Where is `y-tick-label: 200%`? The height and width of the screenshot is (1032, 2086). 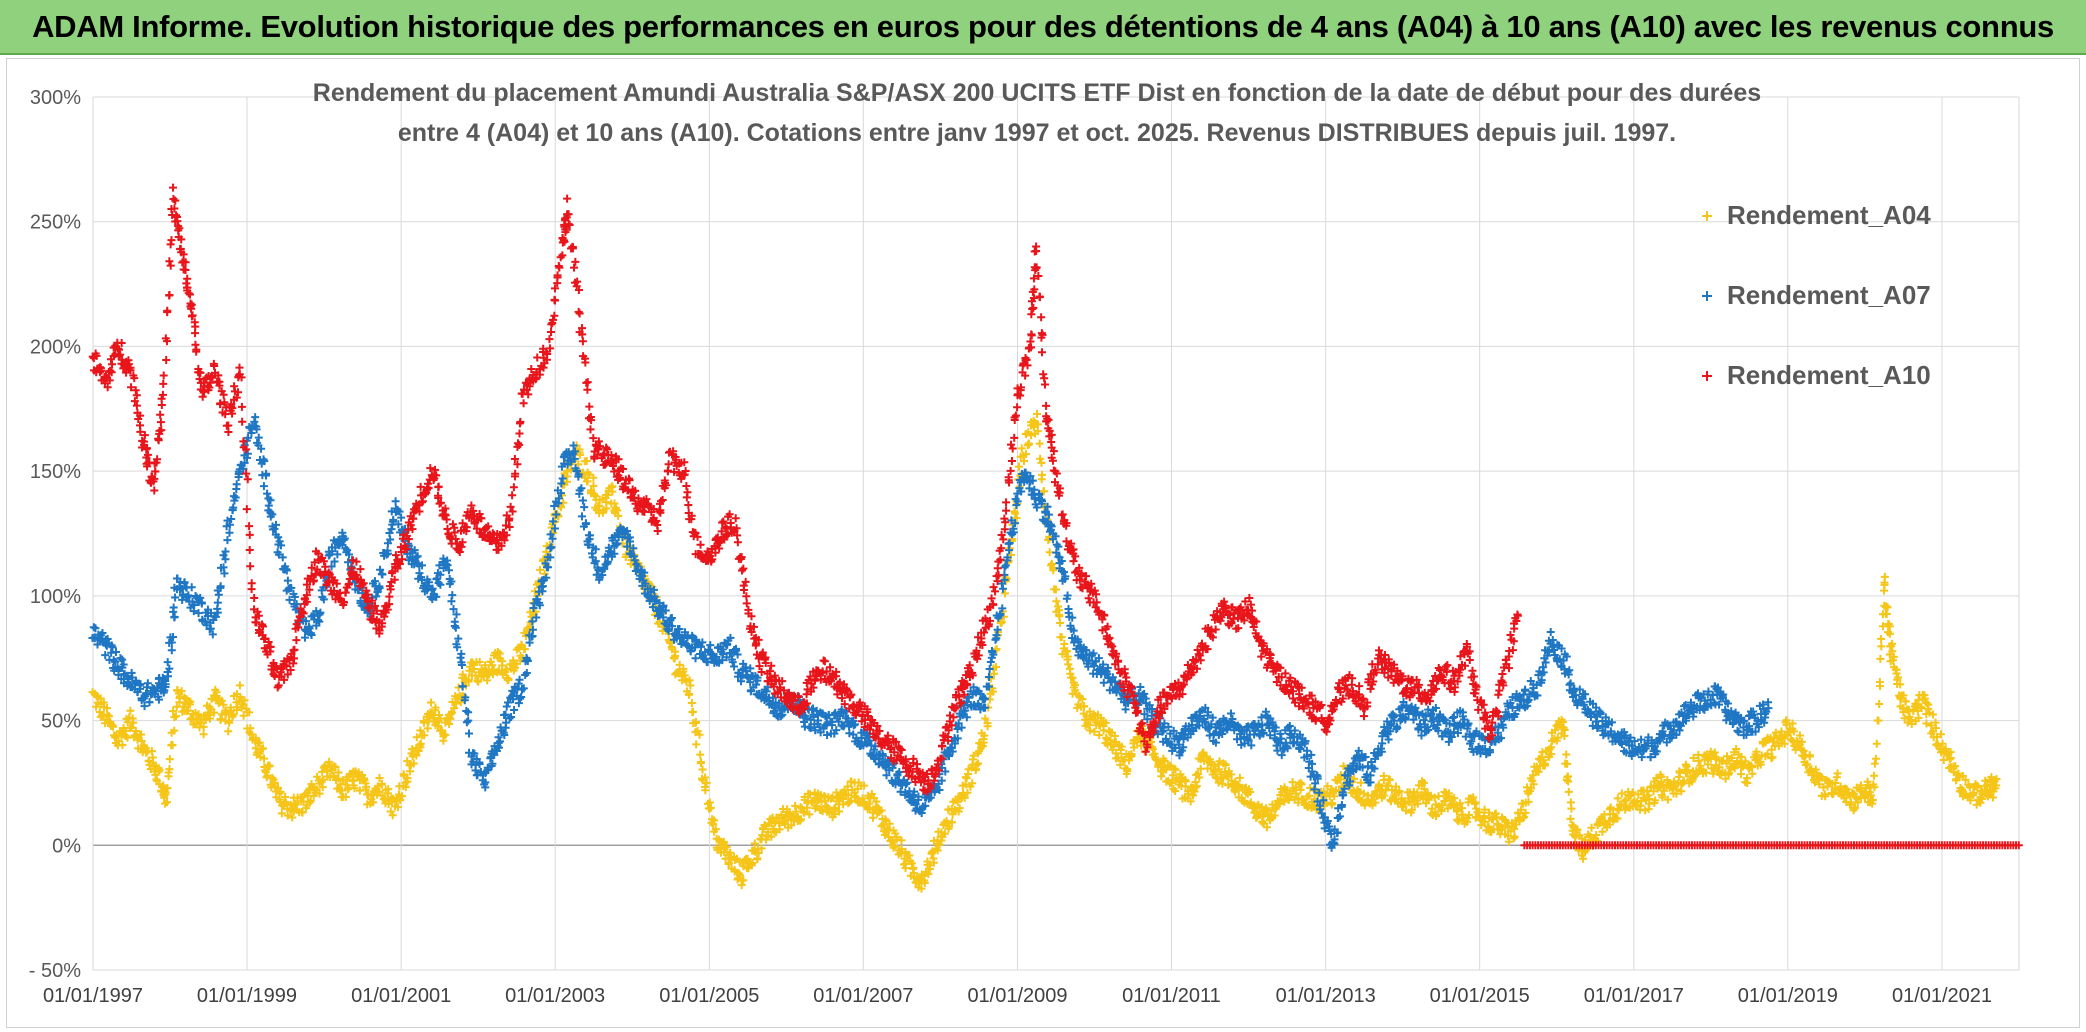 y-tick-label: 200% is located at coordinates (55, 347).